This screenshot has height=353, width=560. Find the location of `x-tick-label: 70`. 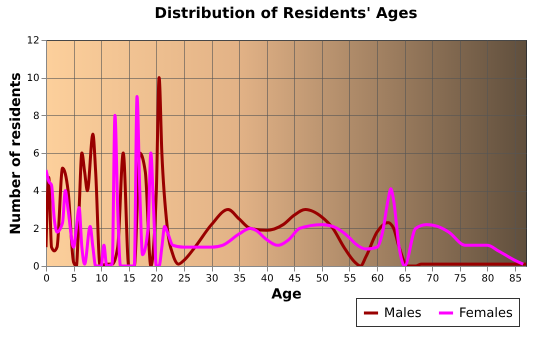

x-tick-label: 70 is located at coordinates (433, 279).